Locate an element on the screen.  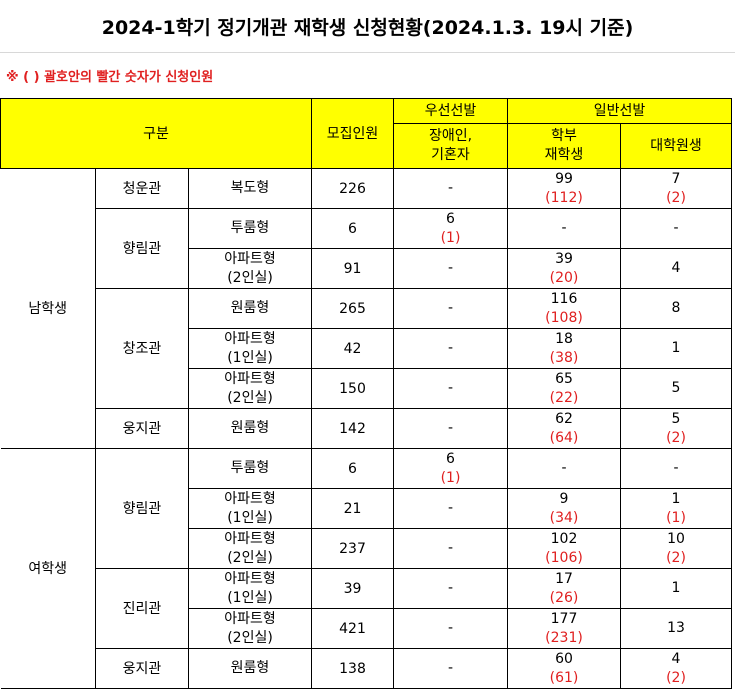
table-row: 아파트형 (2인실) 150 - 65 (22) 5 is located at coordinates (366, 388).